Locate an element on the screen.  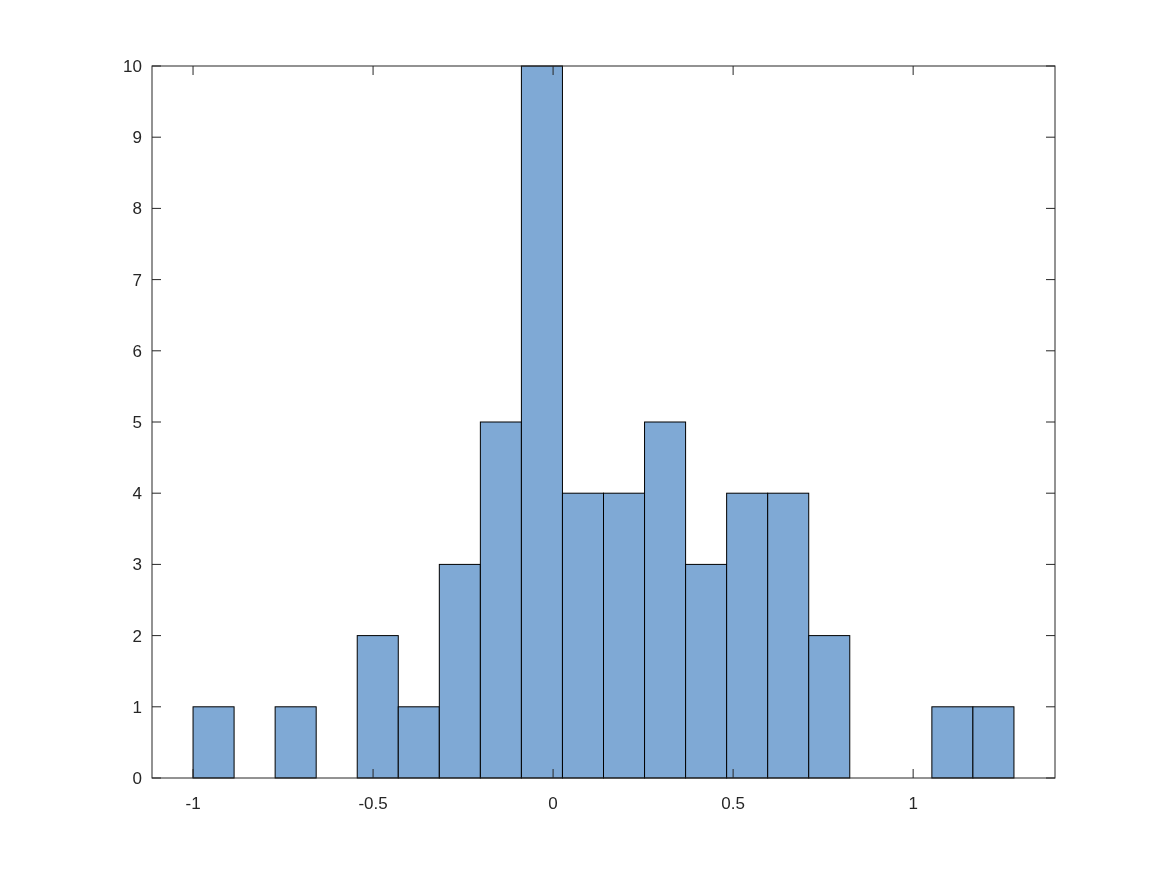
x-tick-label: 0.5 is located at coordinates (733, 803).